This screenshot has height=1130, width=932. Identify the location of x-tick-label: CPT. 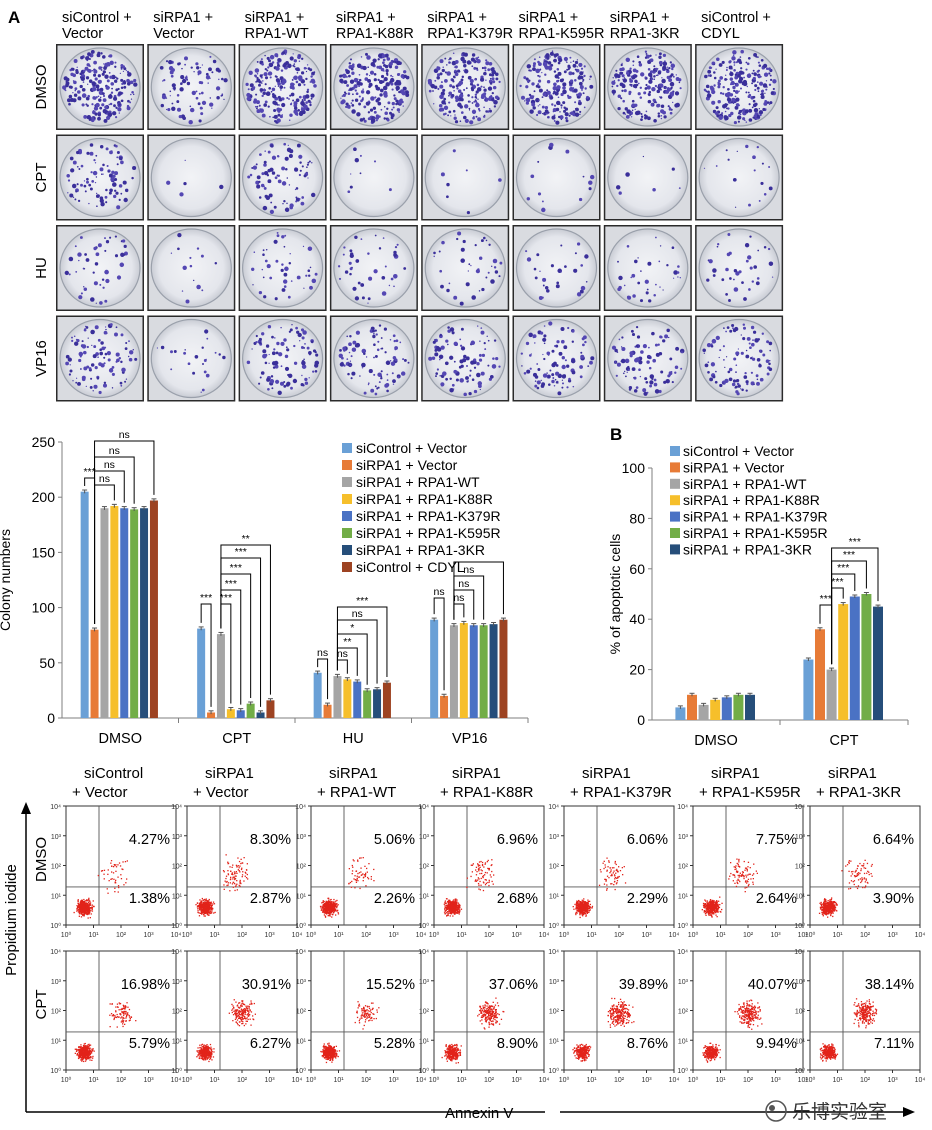
(236, 739).